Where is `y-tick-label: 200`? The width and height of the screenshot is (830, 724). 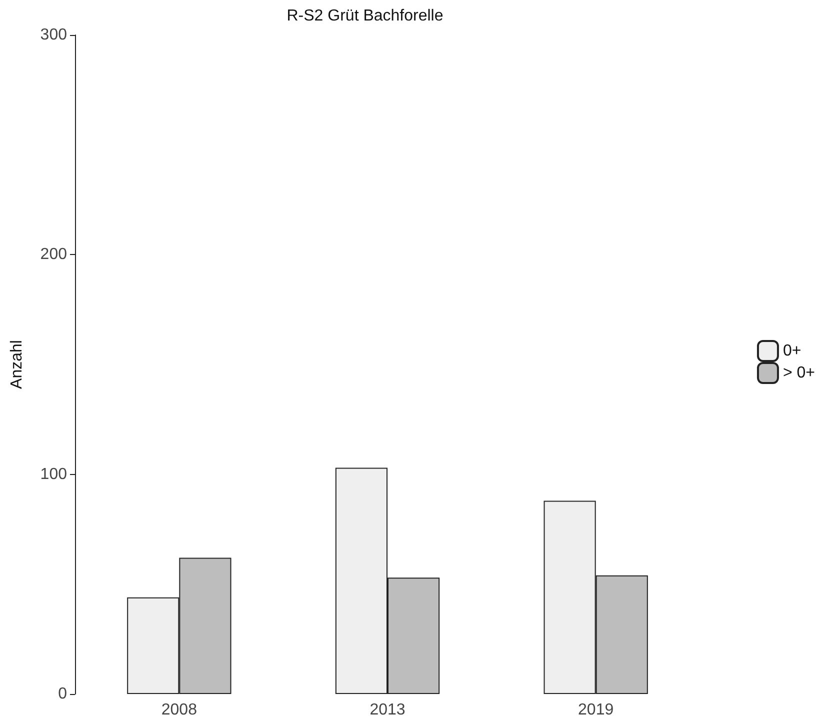 y-tick-label: 200 is located at coordinates (54, 255).